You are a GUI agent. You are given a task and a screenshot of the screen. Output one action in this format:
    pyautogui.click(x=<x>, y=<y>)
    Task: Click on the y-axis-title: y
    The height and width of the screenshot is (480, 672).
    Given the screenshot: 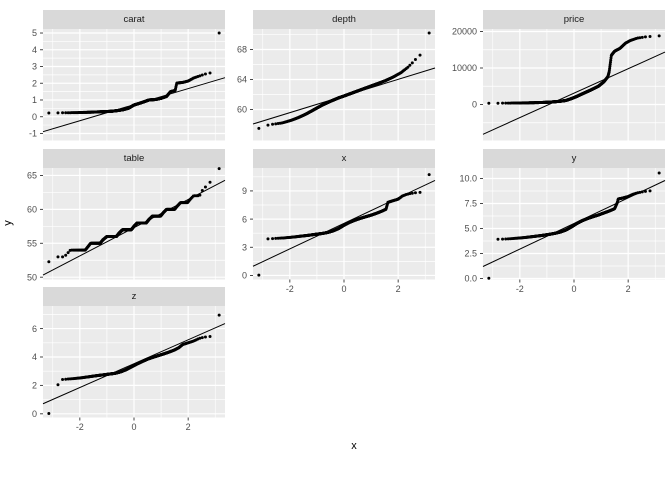 What is the action you would take?
    pyautogui.click(x=7, y=223)
    